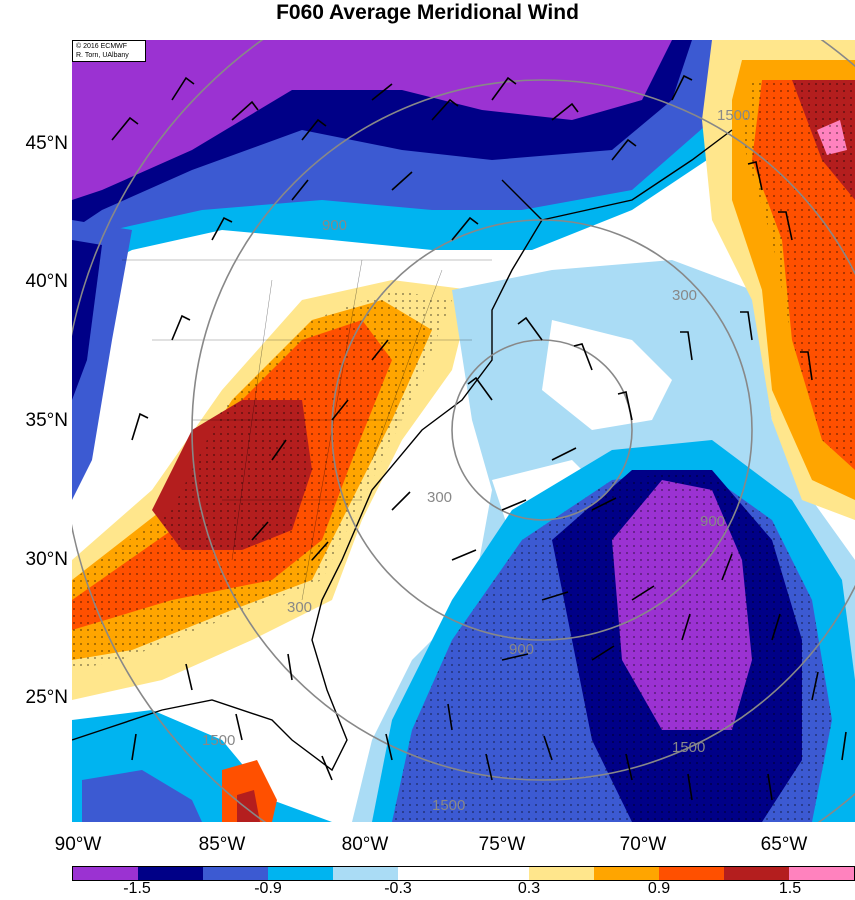 The image size is (855, 900). I want to click on colorbar-label: 0.9, so click(659, 888).